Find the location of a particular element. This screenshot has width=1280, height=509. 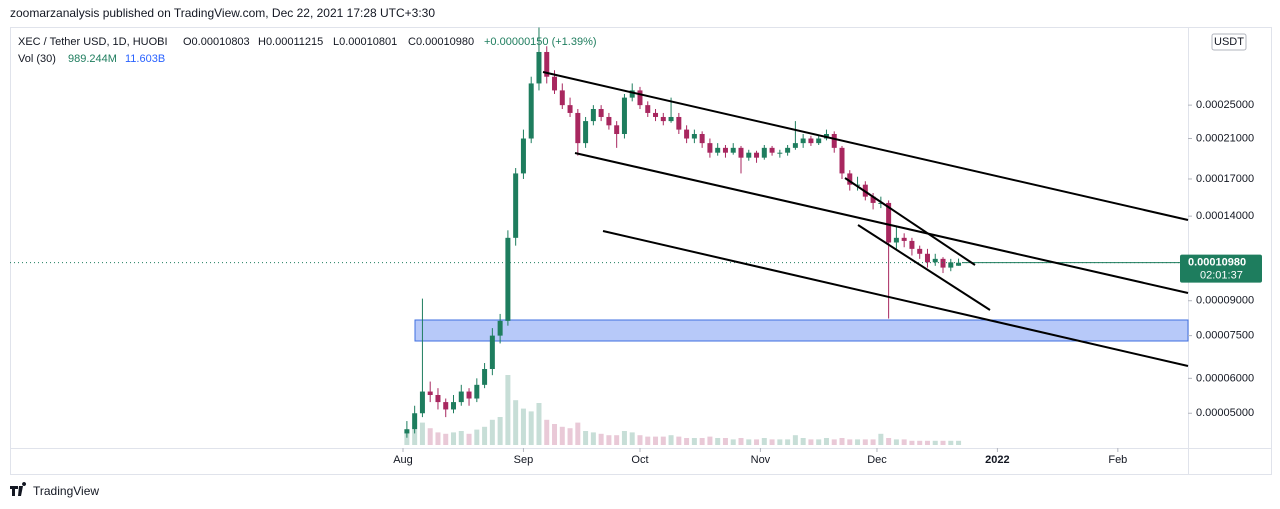

x-tick-label: Dec is located at coordinates (877, 460).